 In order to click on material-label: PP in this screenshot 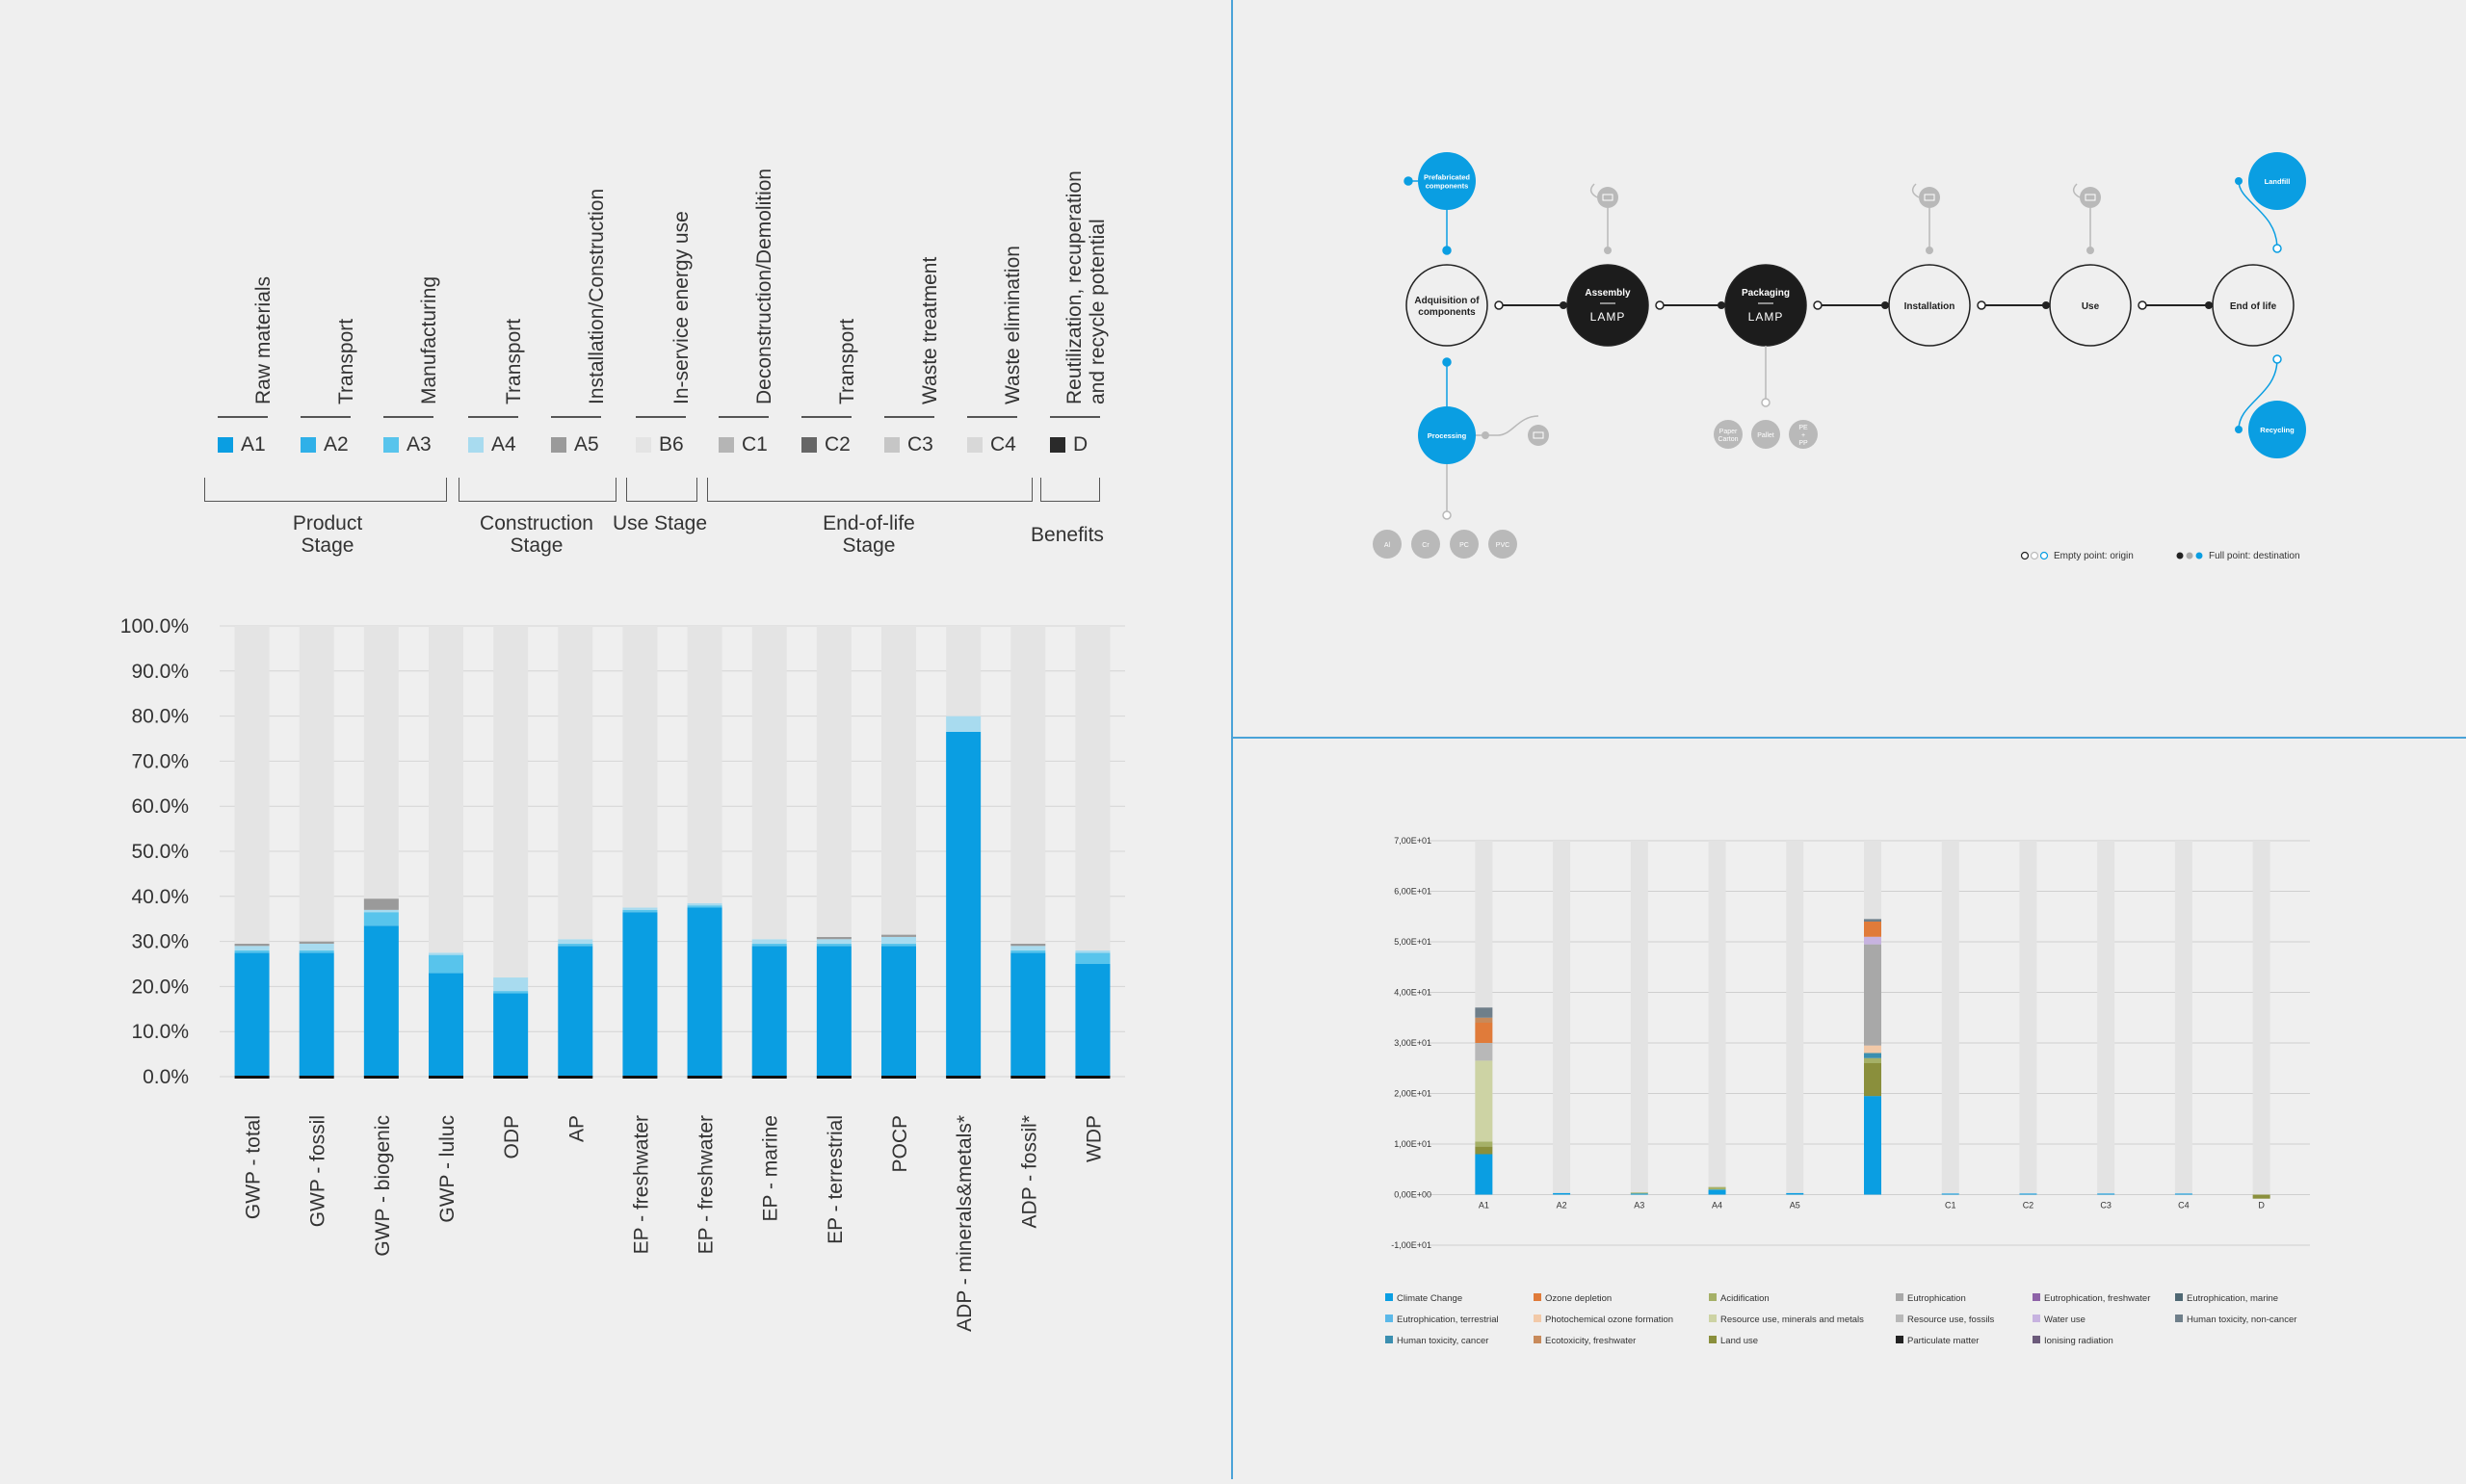, I will do `click(1803, 444)`.